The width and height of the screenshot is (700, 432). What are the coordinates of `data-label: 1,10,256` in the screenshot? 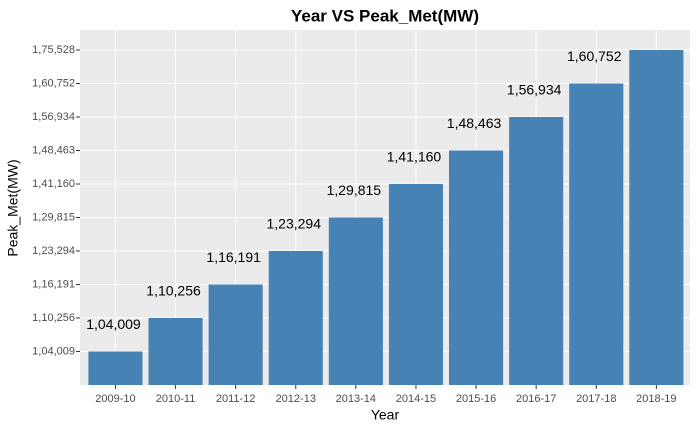 It's located at (173, 291).